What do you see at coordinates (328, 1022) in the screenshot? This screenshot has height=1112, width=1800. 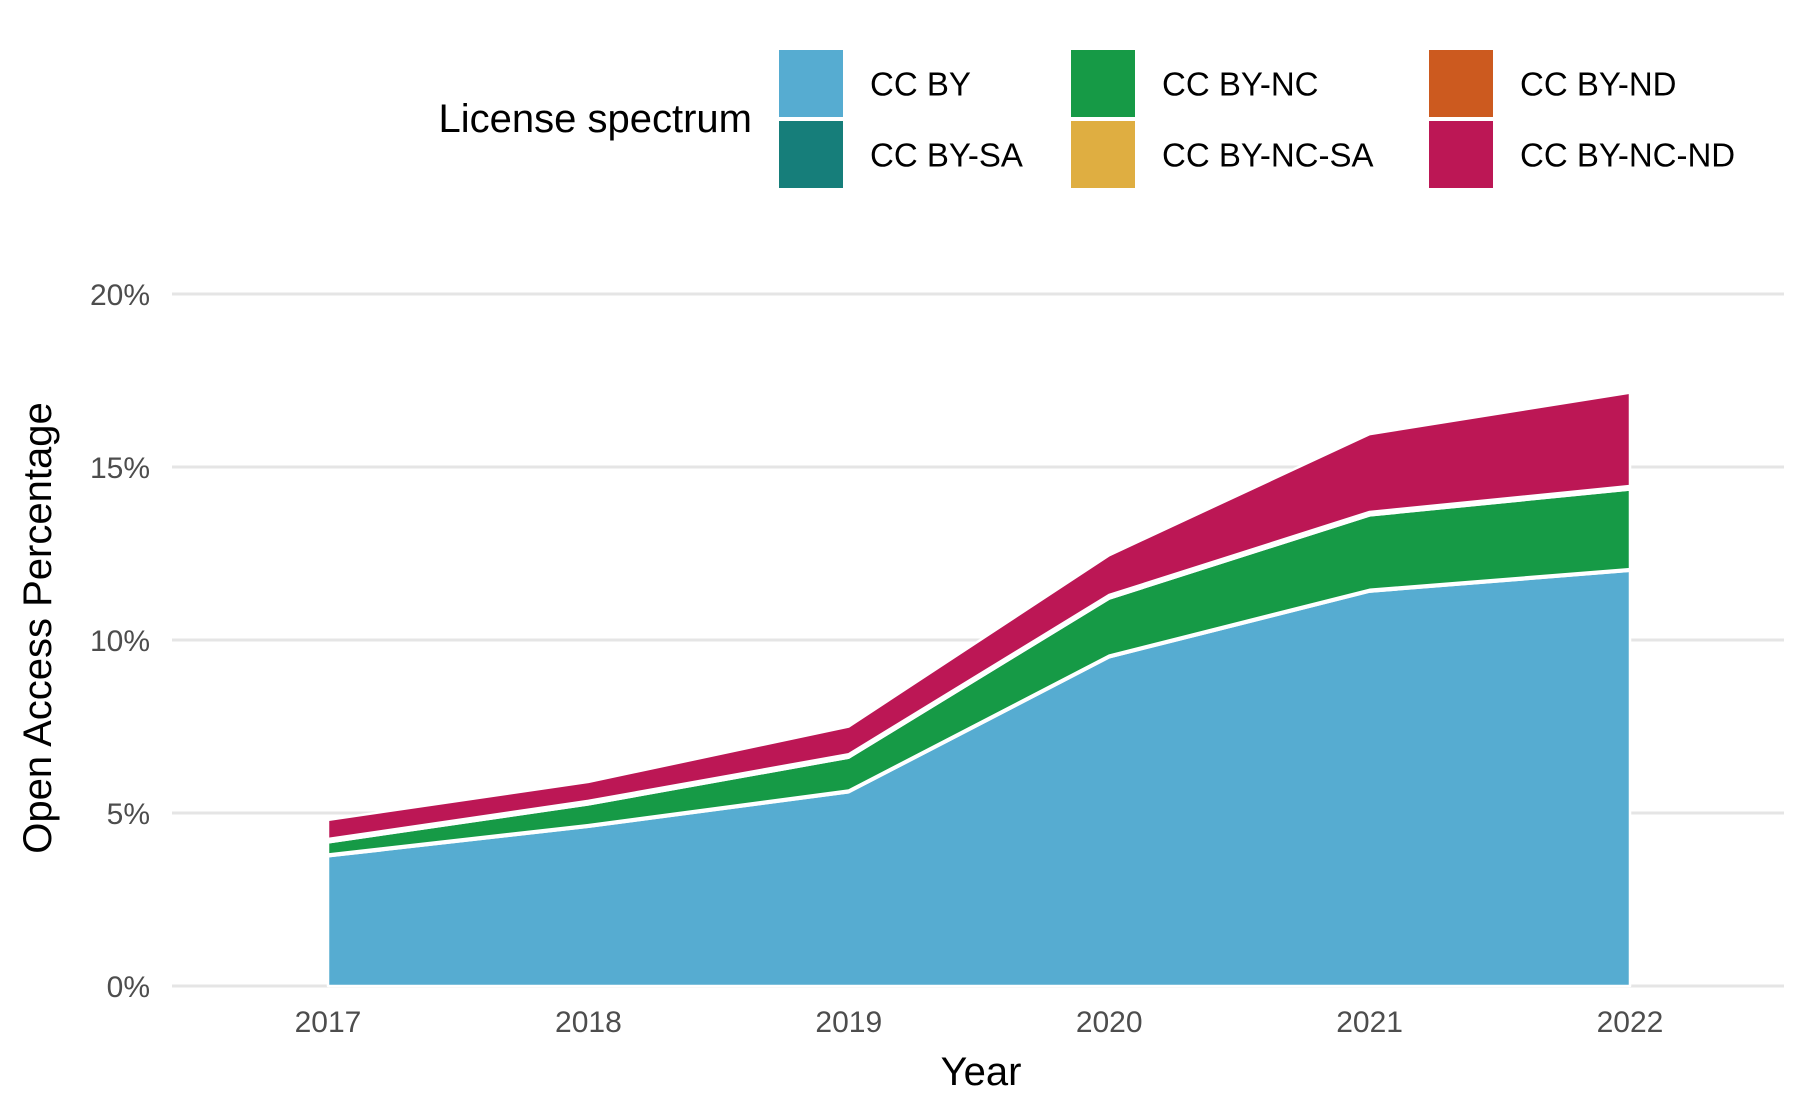 I see `x-tick-label: 2017` at bounding box center [328, 1022].